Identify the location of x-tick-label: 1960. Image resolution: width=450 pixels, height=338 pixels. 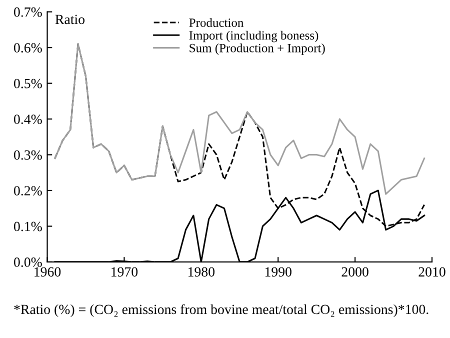
(47, 272).